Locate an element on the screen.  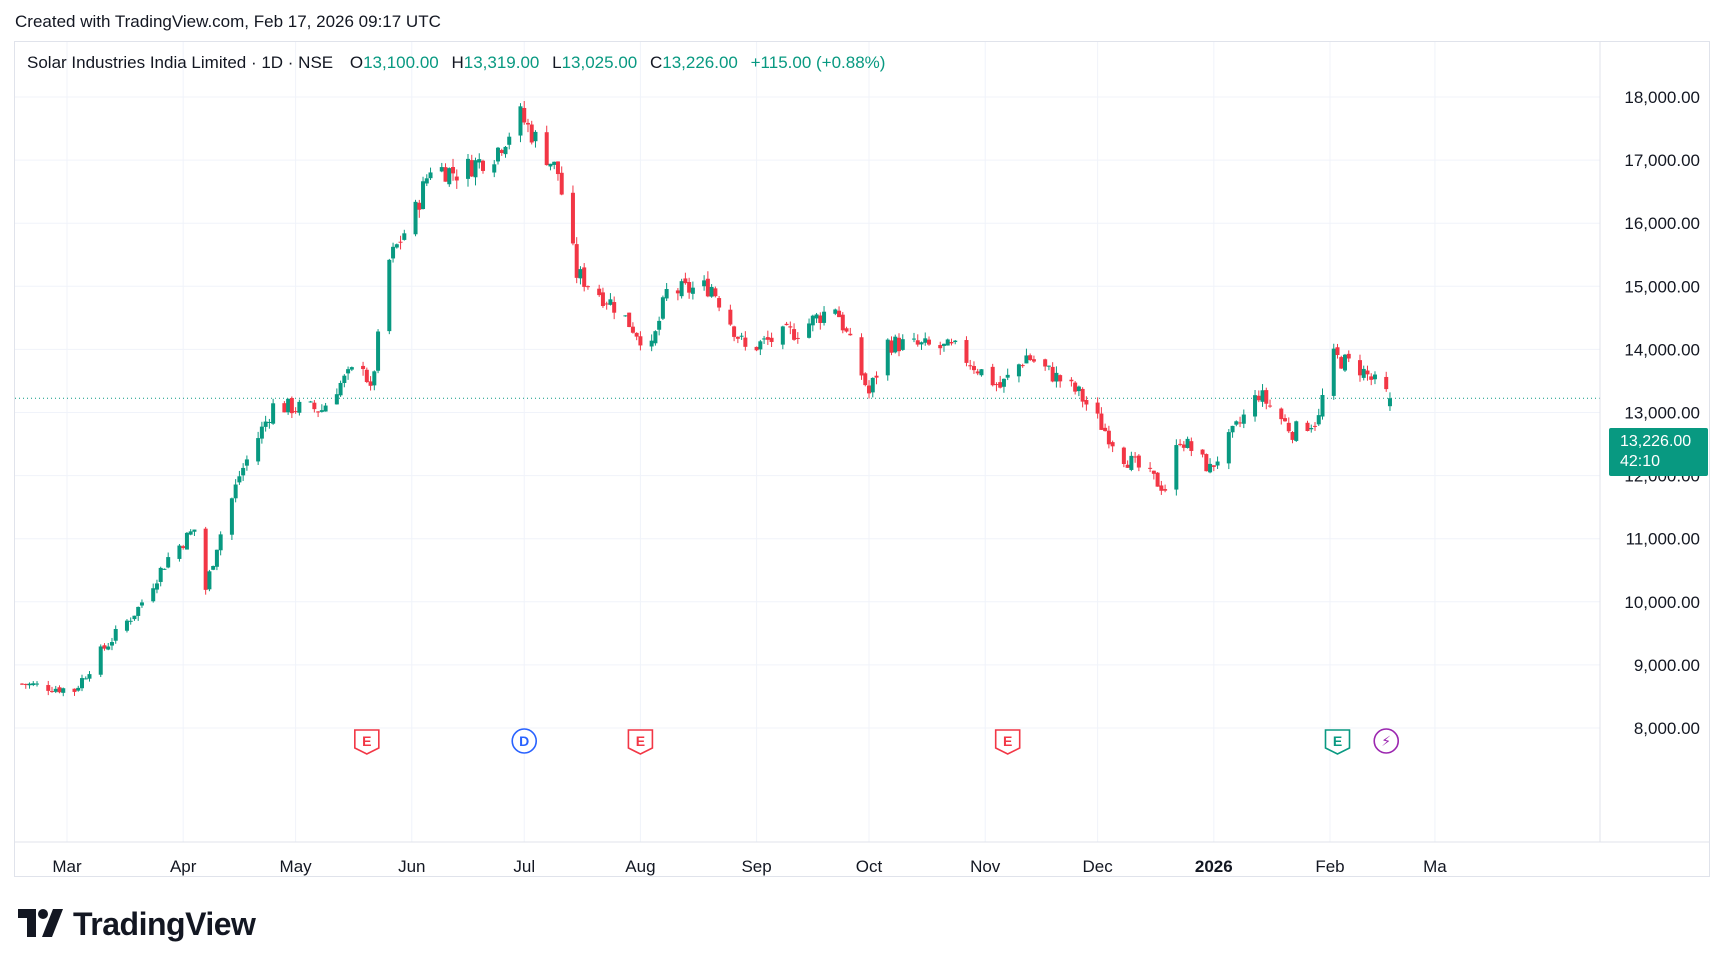
tradingview-wordmark: TradingView is located at coordinates (164, 924).